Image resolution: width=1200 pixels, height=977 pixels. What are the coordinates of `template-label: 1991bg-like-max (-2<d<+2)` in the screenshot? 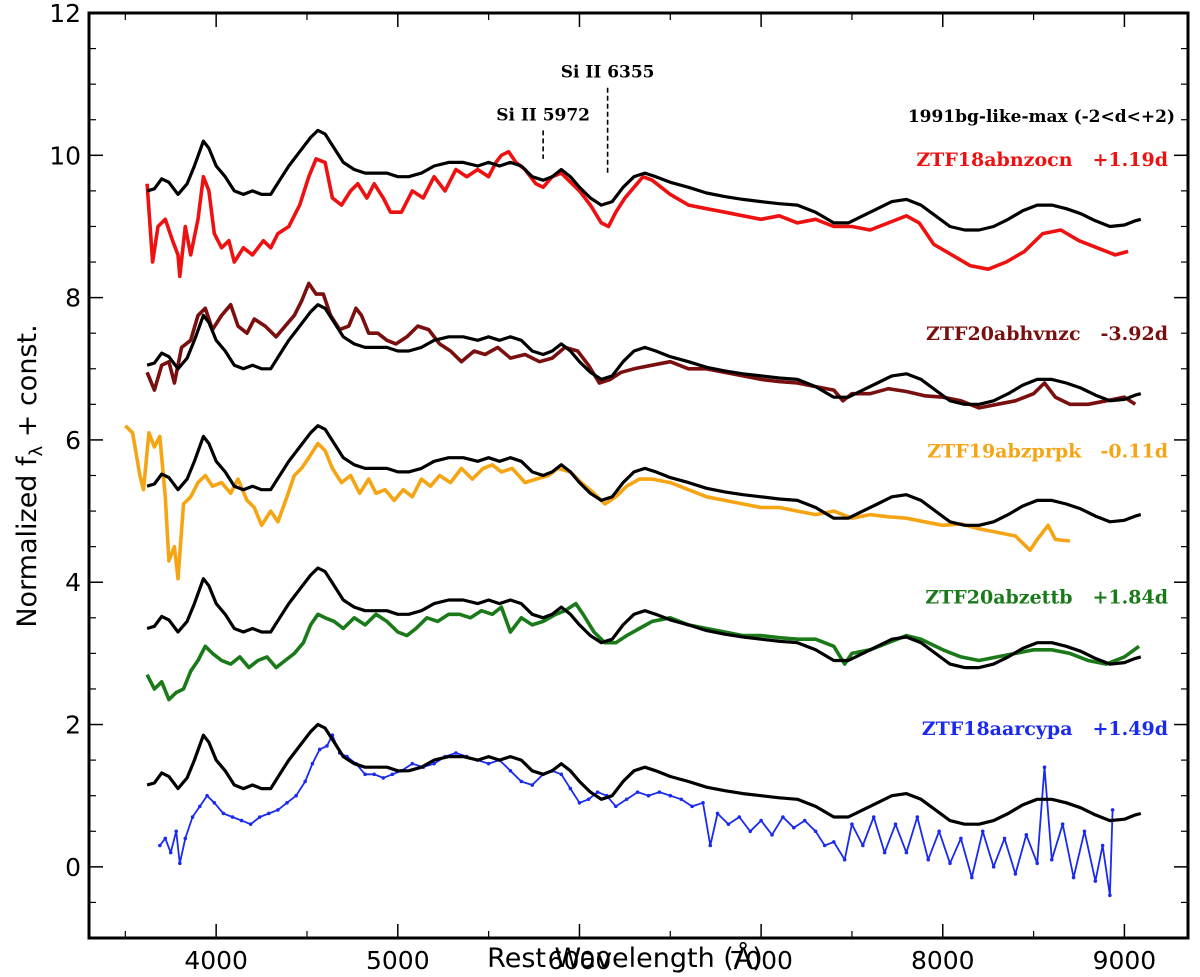 It's located at (1041, 117).